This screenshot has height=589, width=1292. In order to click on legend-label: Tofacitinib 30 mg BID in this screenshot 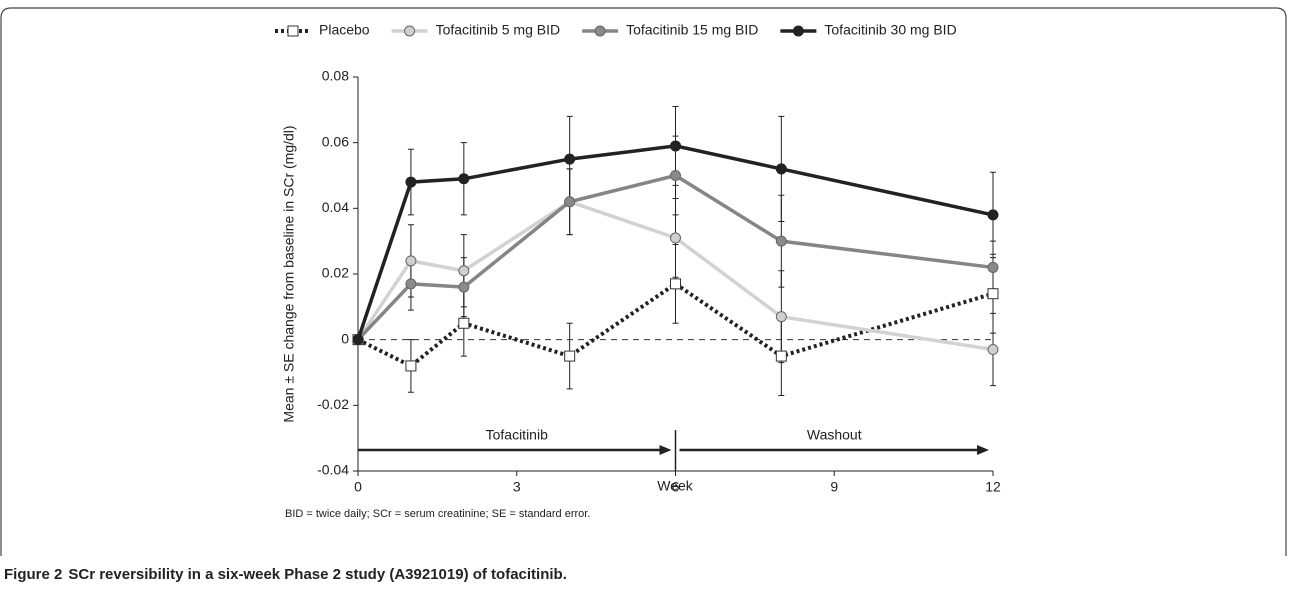, I will do `click(890, 30)`.